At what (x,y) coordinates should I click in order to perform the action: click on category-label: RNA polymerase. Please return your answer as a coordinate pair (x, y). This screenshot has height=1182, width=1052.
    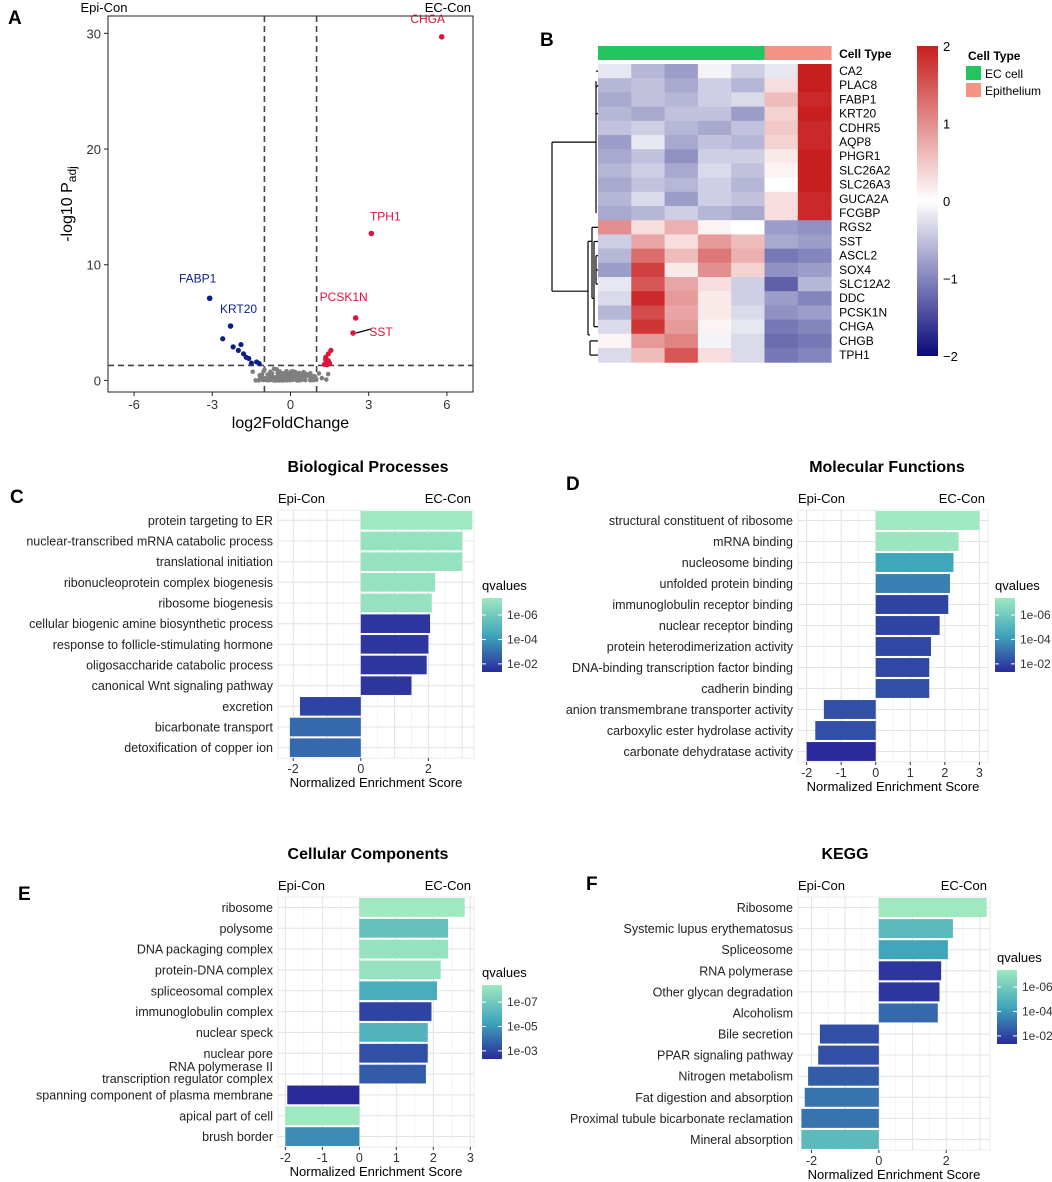
    Looking at the image, I should click on (746, 971).